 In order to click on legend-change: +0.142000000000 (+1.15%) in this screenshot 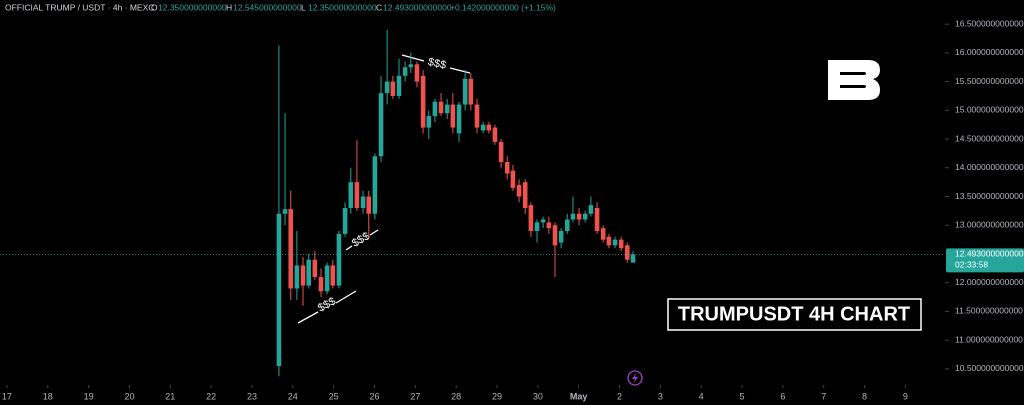, I will do `click(503, 7)`.